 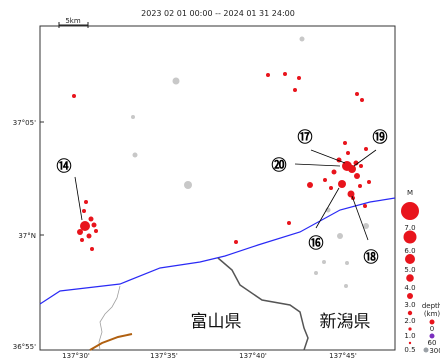 I want to click on depth-marker-deep, so click(x=426, y=350).